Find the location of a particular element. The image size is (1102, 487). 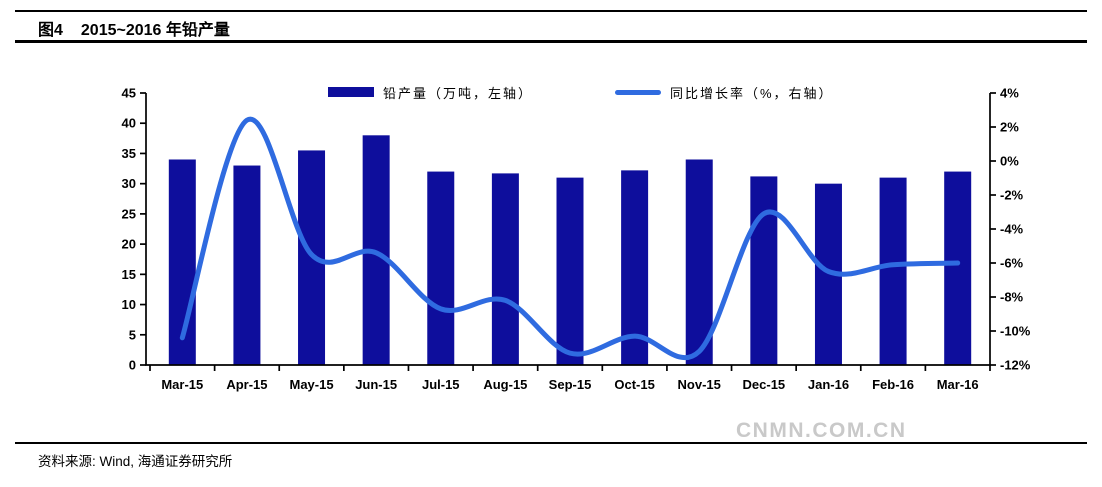

left-axis-label: 0 is located at coordinates (132, 365).